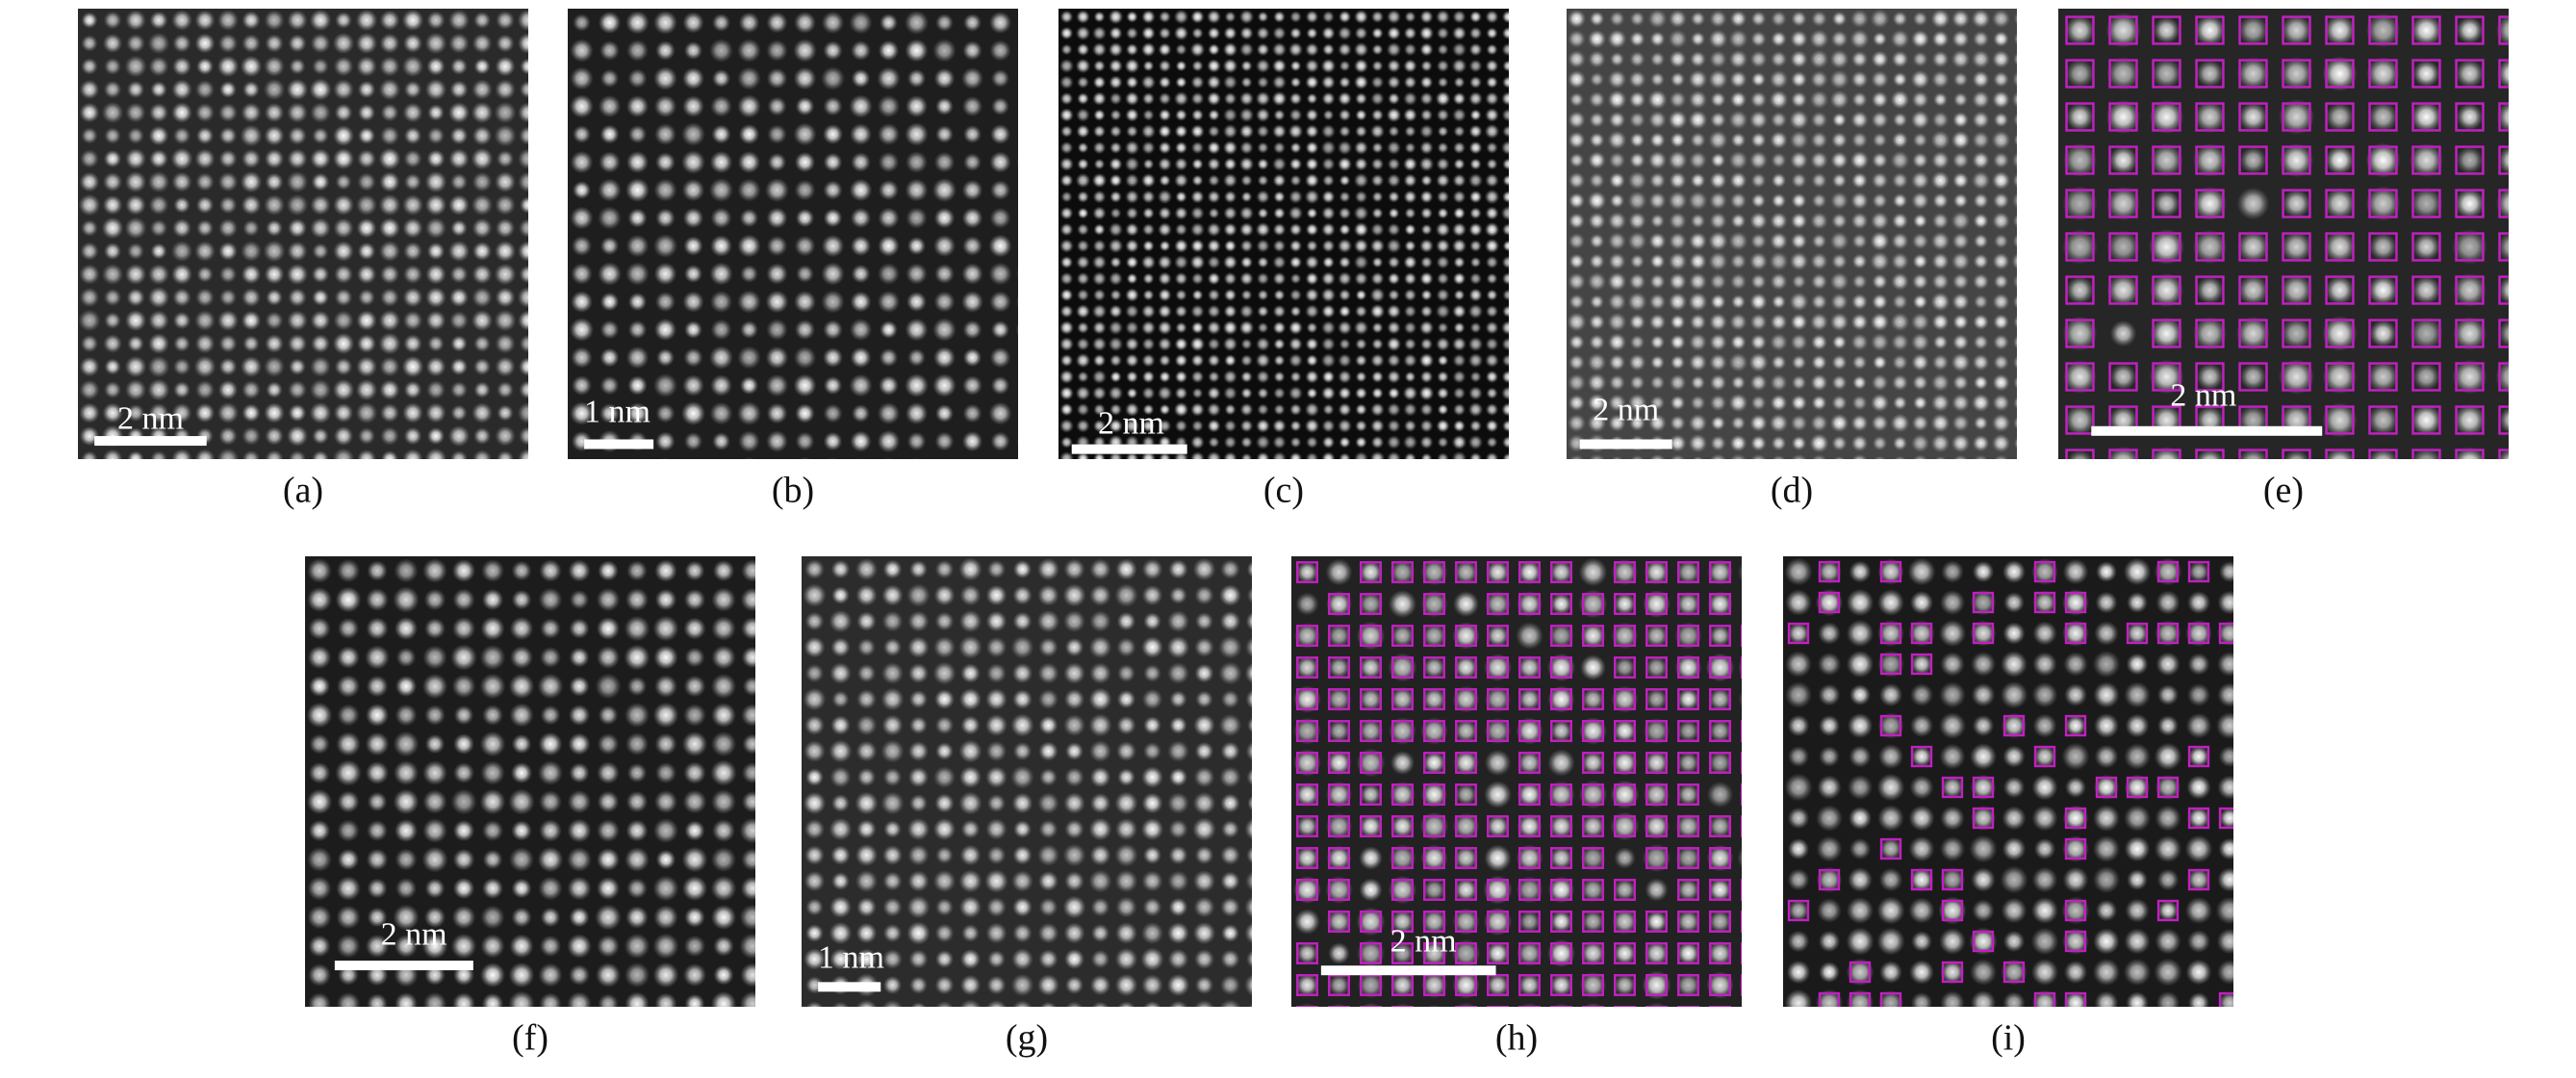 Image resolution: width=2576 pixels, height=1078 pixels. Describe the element at coordinates (1626, 410) in the screenshot. I see `scale-bar-label: 2 nm` at that location.